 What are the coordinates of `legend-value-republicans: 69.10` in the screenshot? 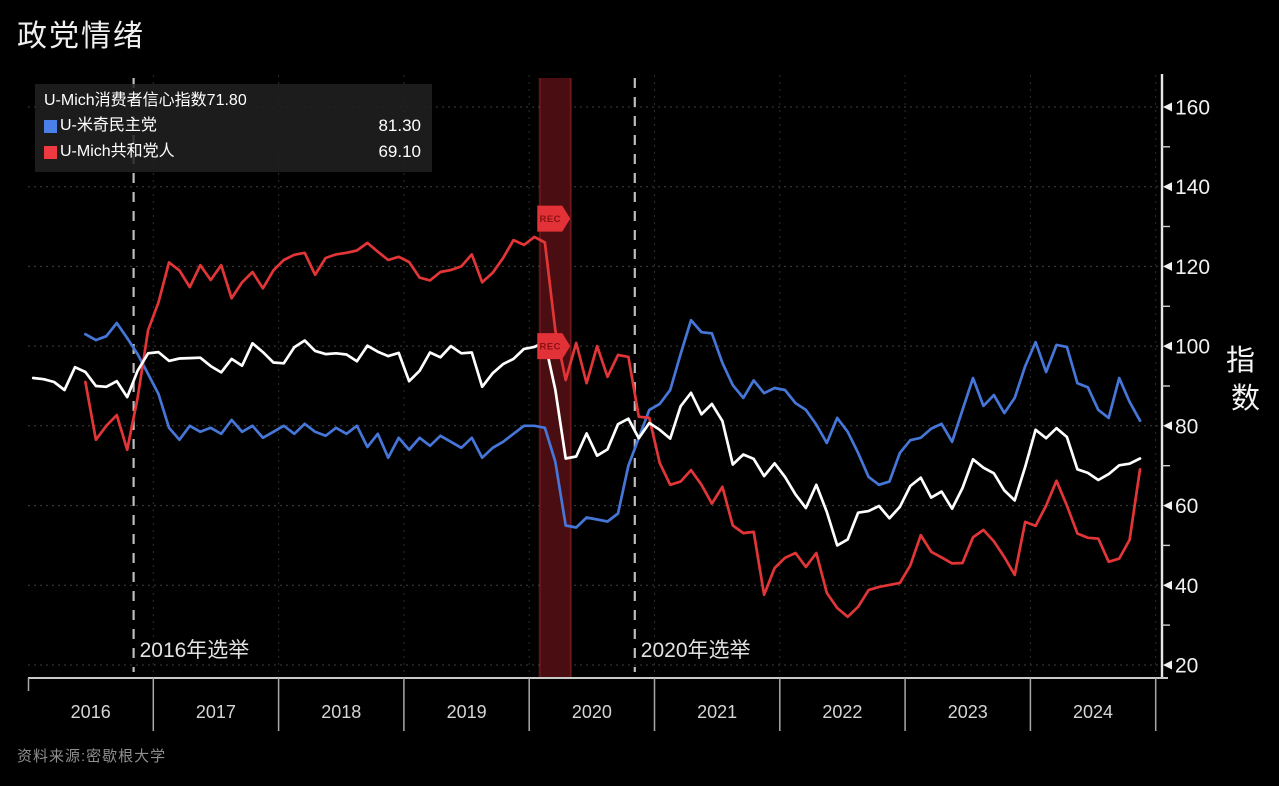 It's located at (399, 151).